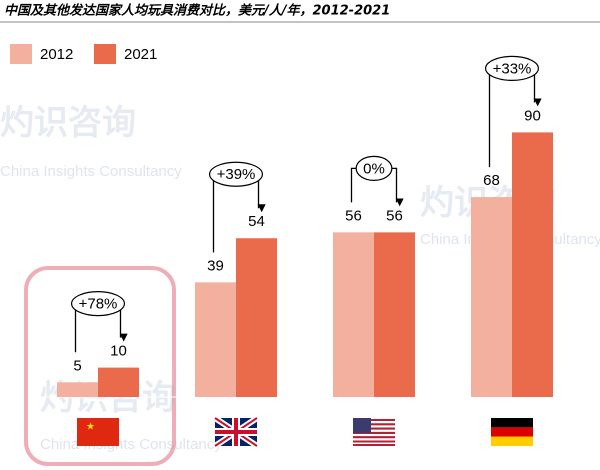 The image size is (600, 470). I want to click on annotation-label: +33%, so click(512, 68).